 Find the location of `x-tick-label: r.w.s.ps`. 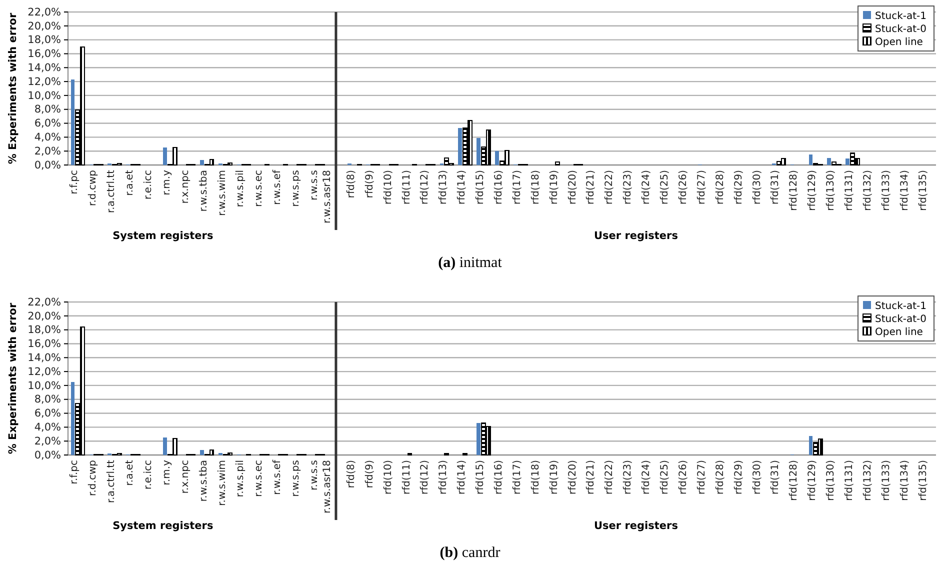

x-tick-label: r.w.s.ps is located at coordinates (296, 188).